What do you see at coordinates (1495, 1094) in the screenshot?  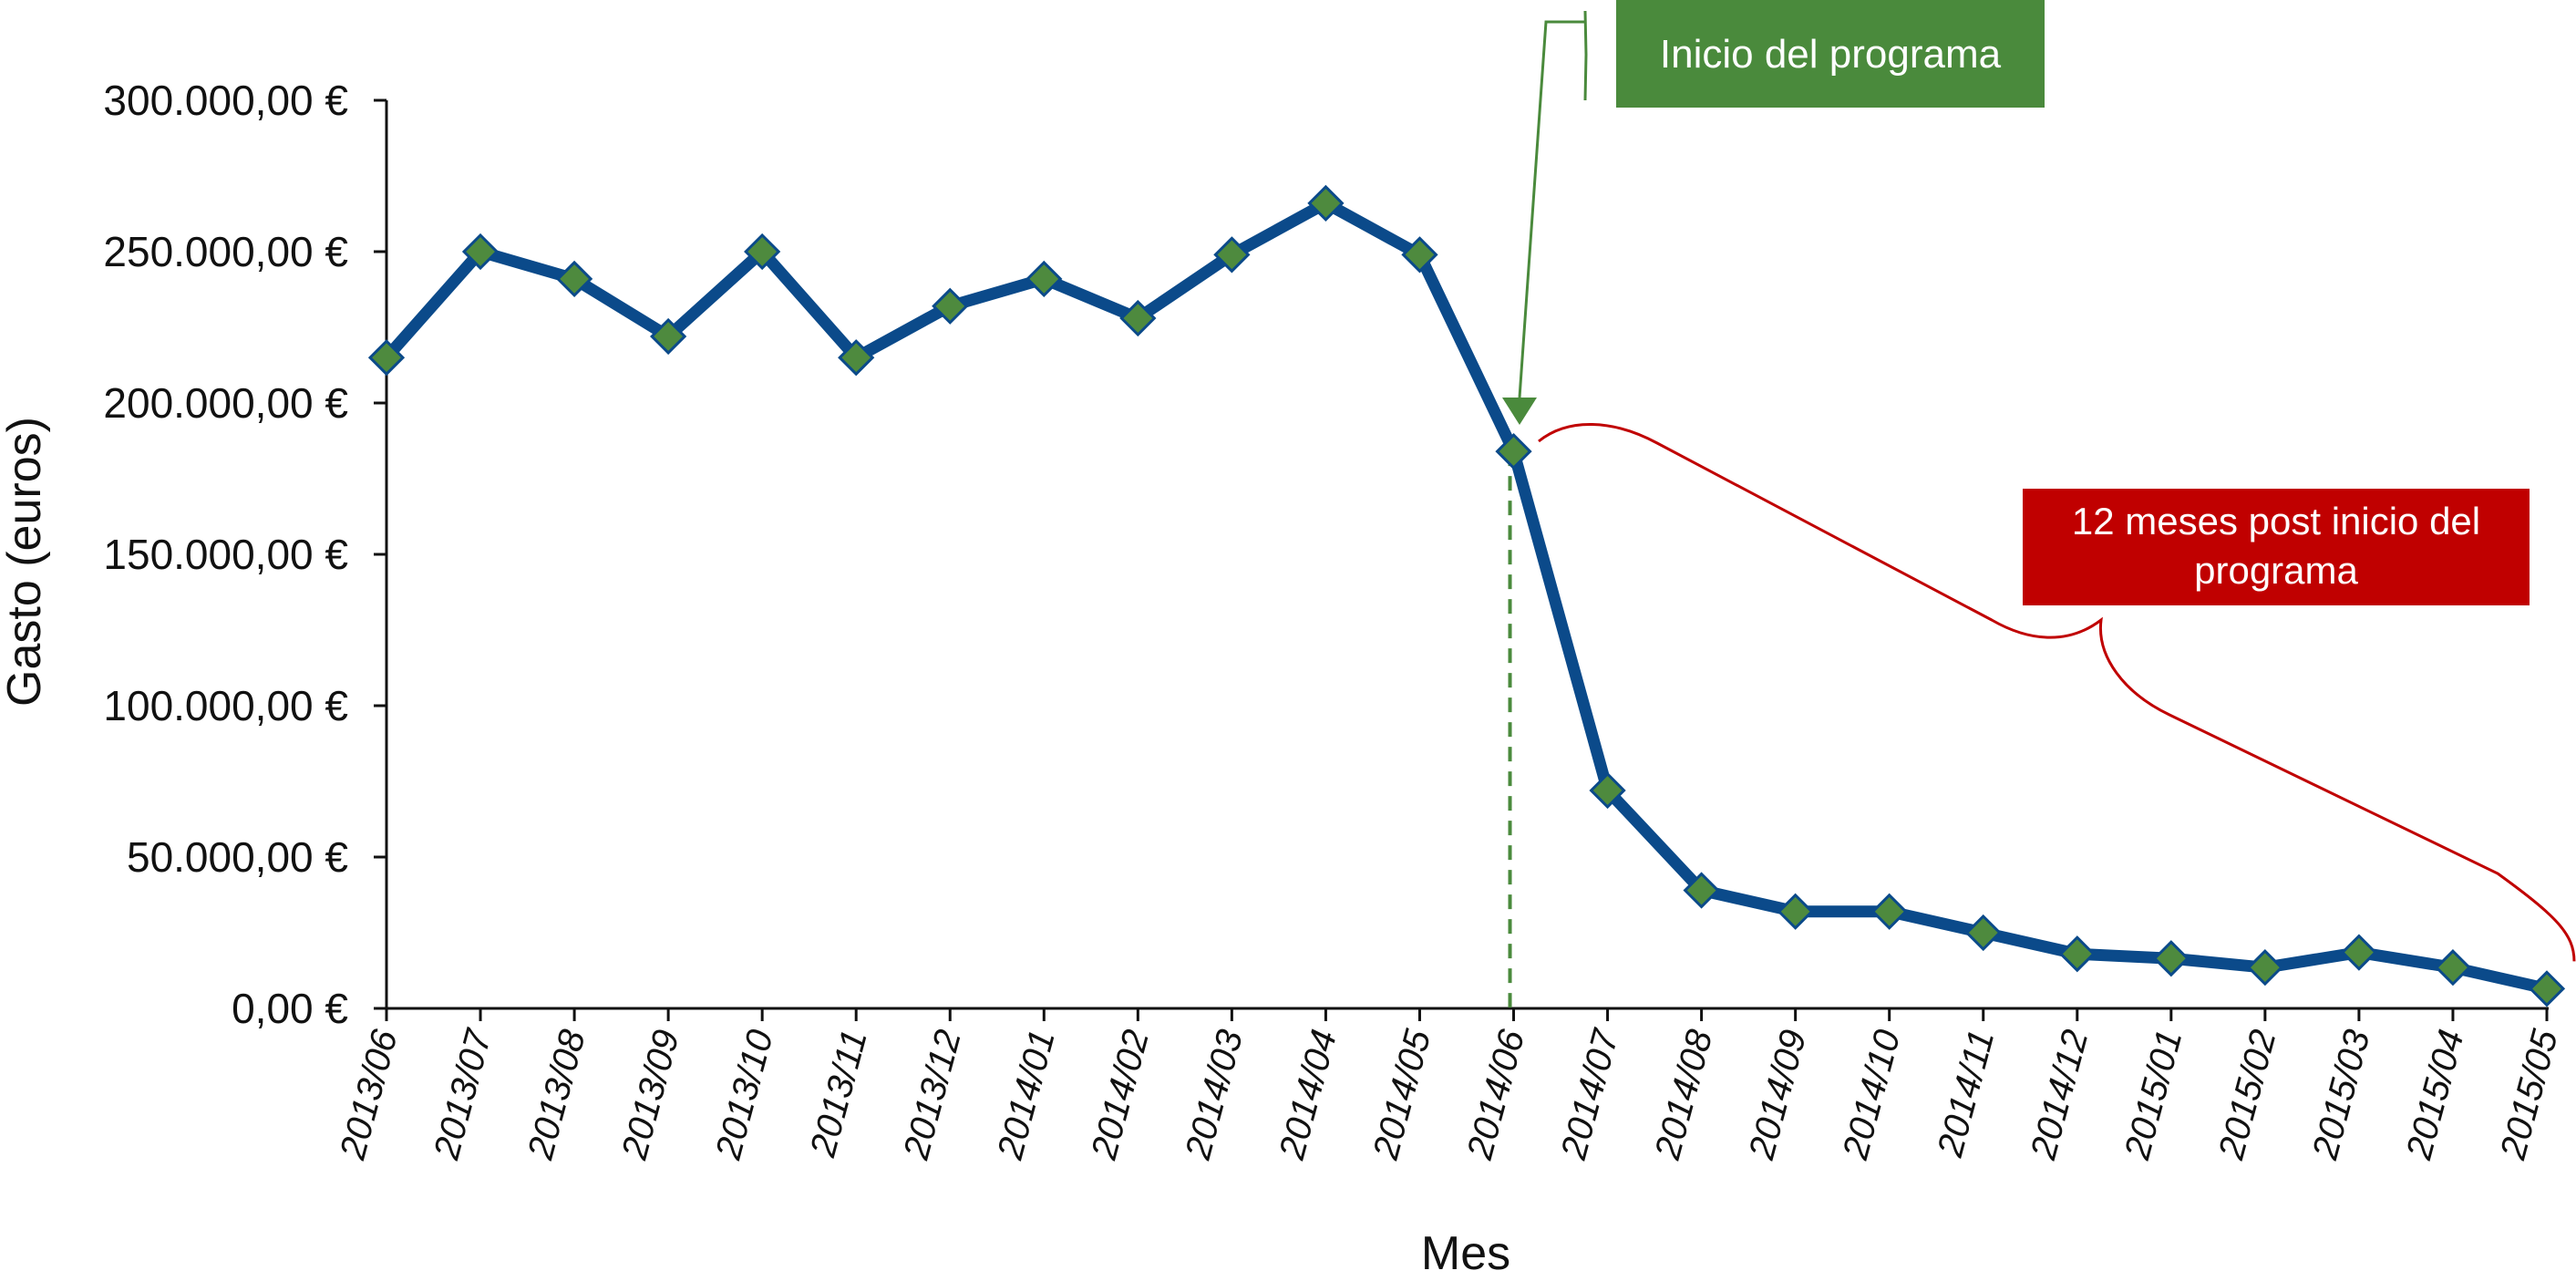 I see `x-tick-label: 2014/06` at bounding box center [1495, 1094].